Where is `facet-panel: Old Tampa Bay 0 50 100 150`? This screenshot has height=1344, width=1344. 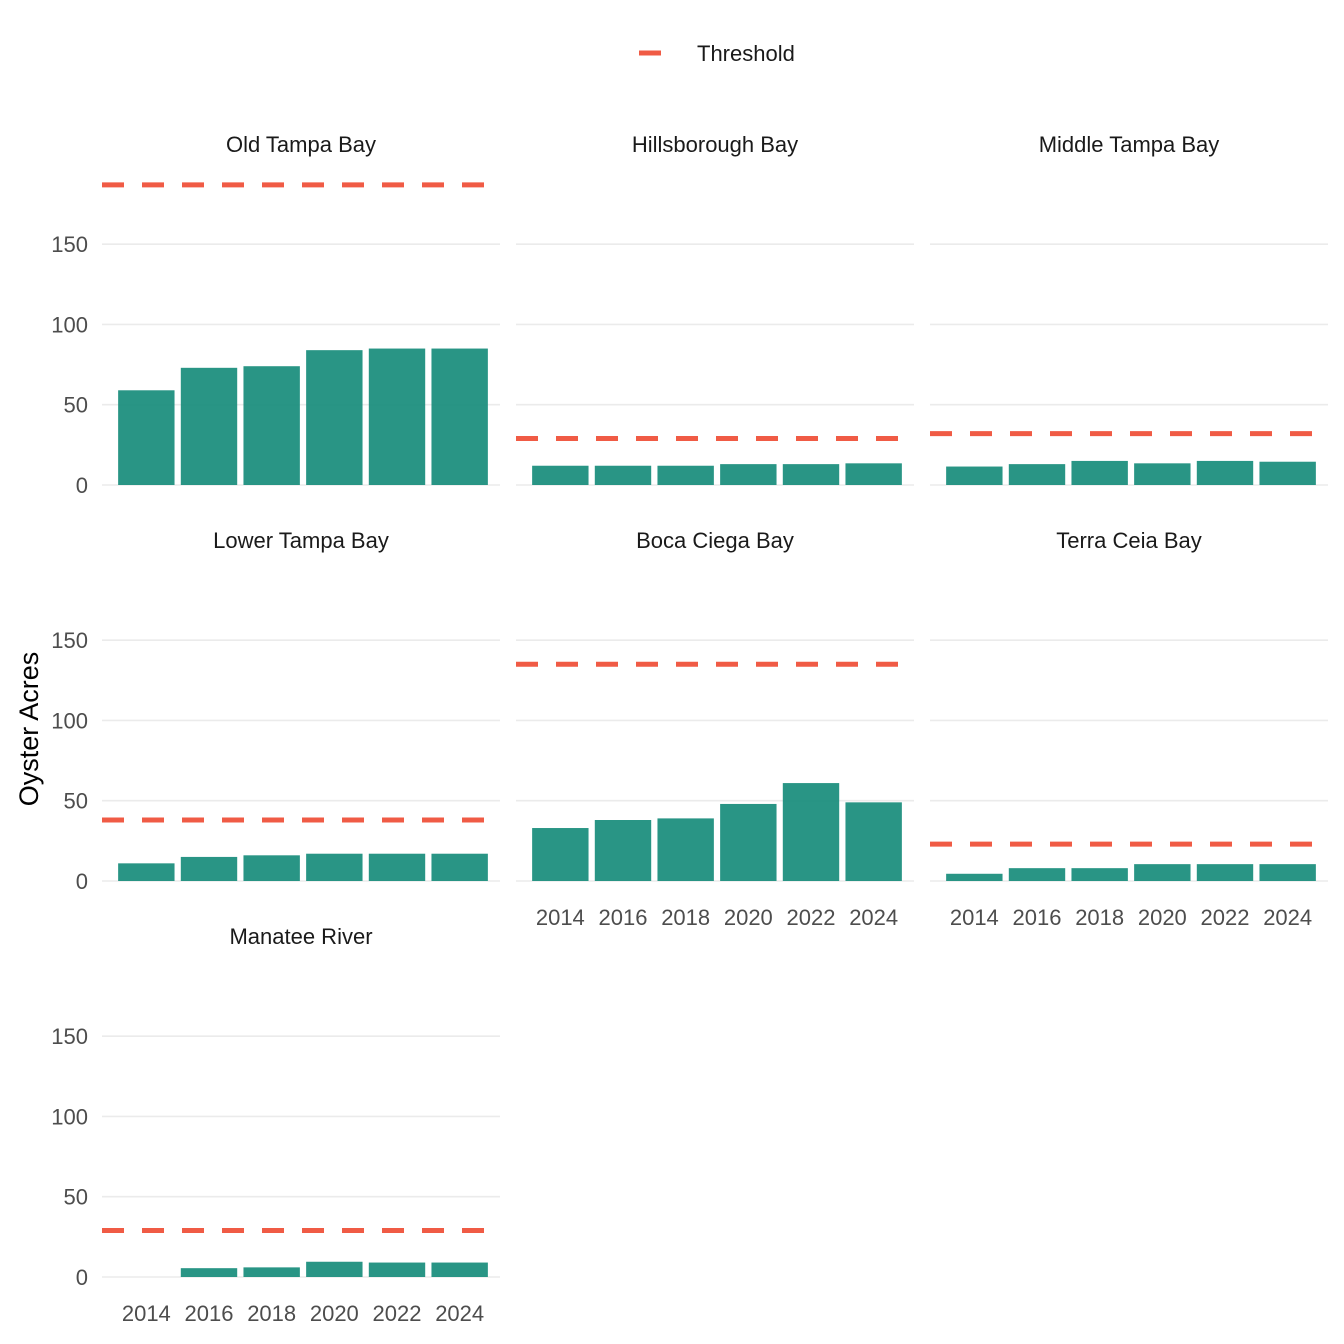 facet-panel: Old Tampa Bay 0 50 100 150 is located at coordinates (275, 315).